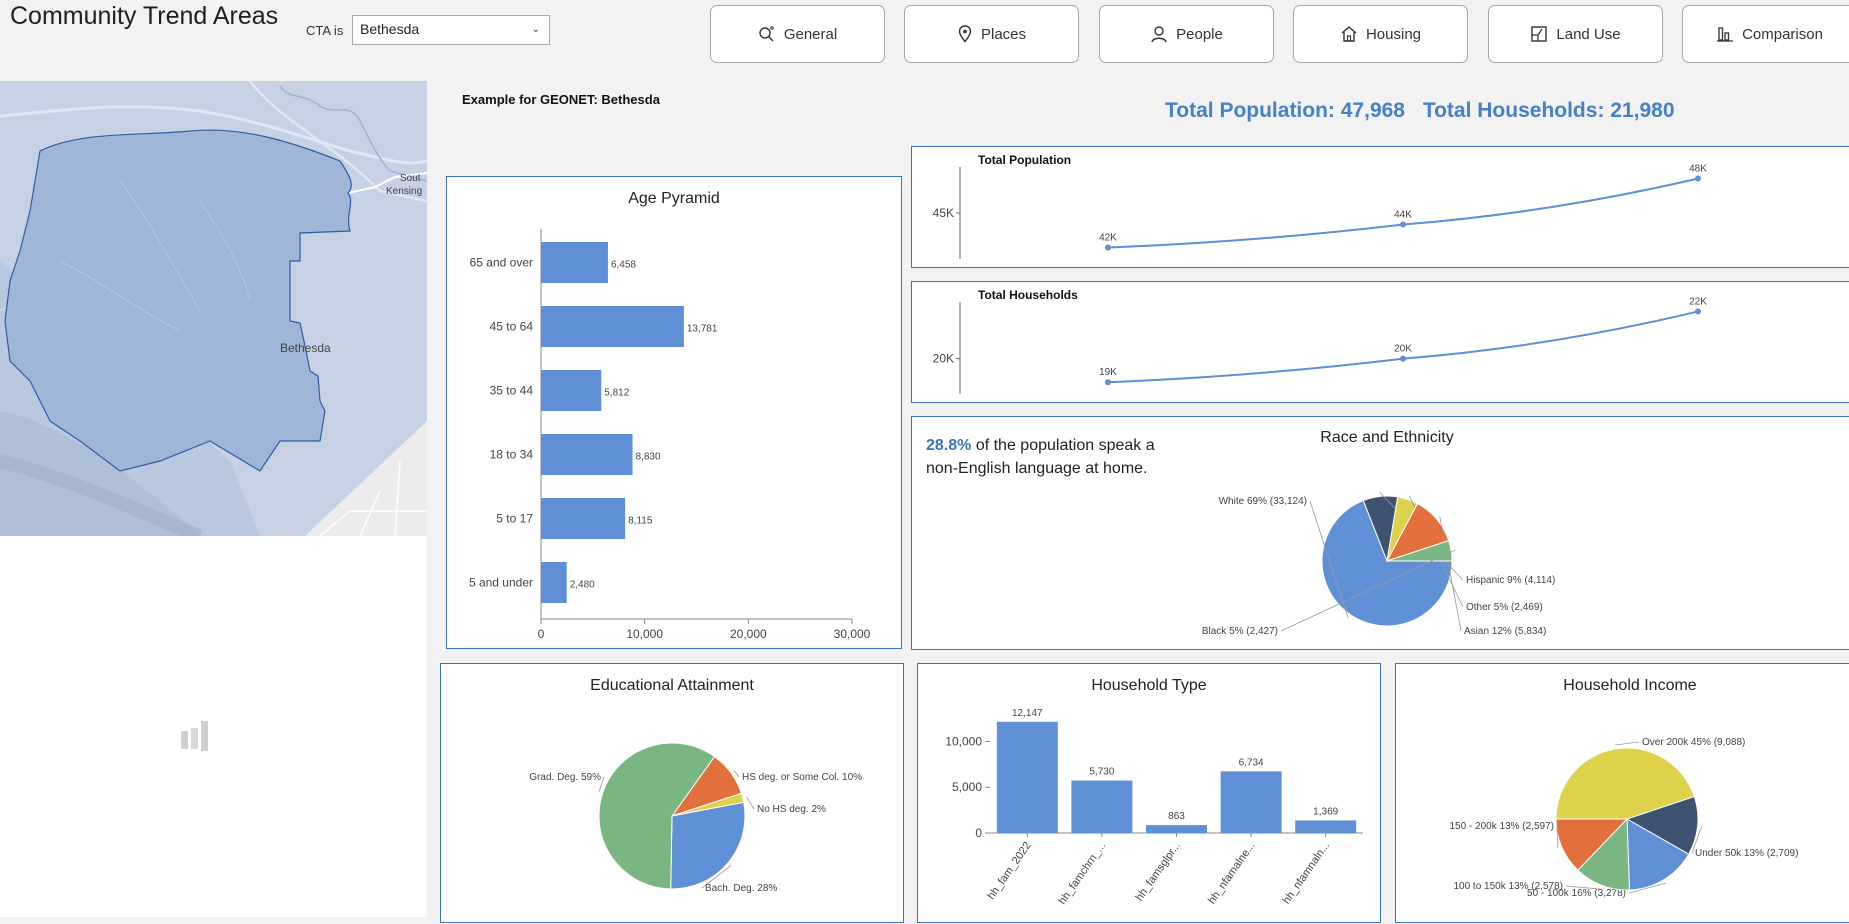 The image size is (1849, 924). I want to click on pie-slice-label: Grad. Deg. 59%, so click(565, 777).